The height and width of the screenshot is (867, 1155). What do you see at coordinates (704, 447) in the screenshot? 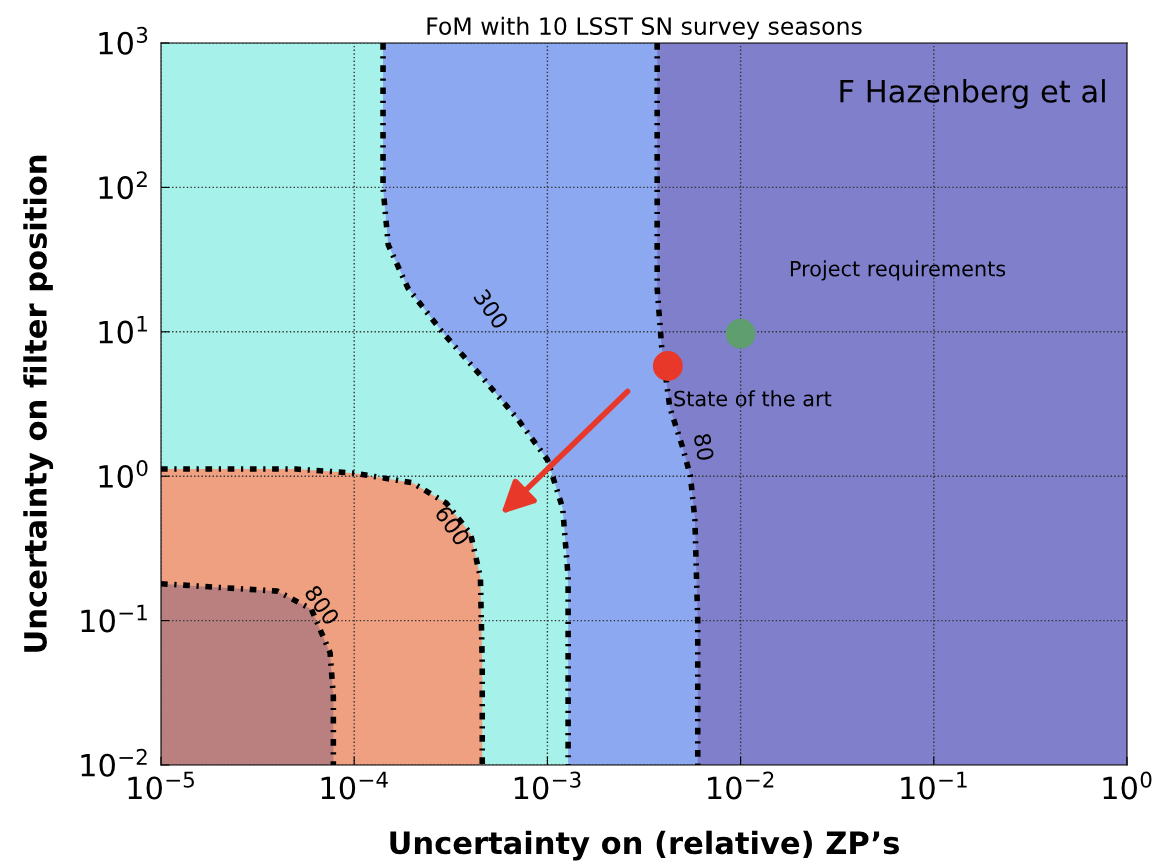
I see `annotation: 80` at bounding box center [704, 447].